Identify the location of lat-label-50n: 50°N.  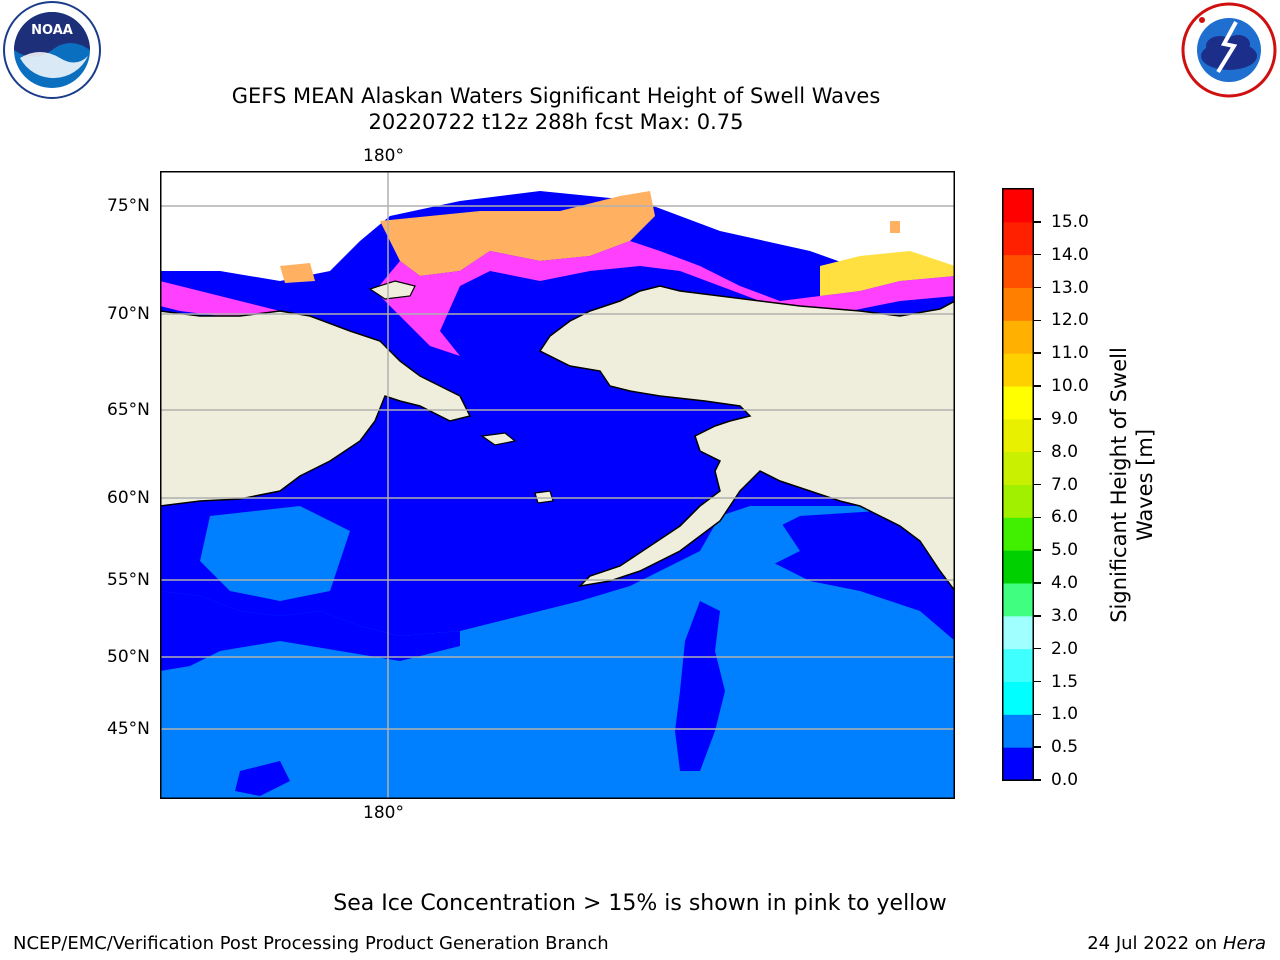
(128, 657).